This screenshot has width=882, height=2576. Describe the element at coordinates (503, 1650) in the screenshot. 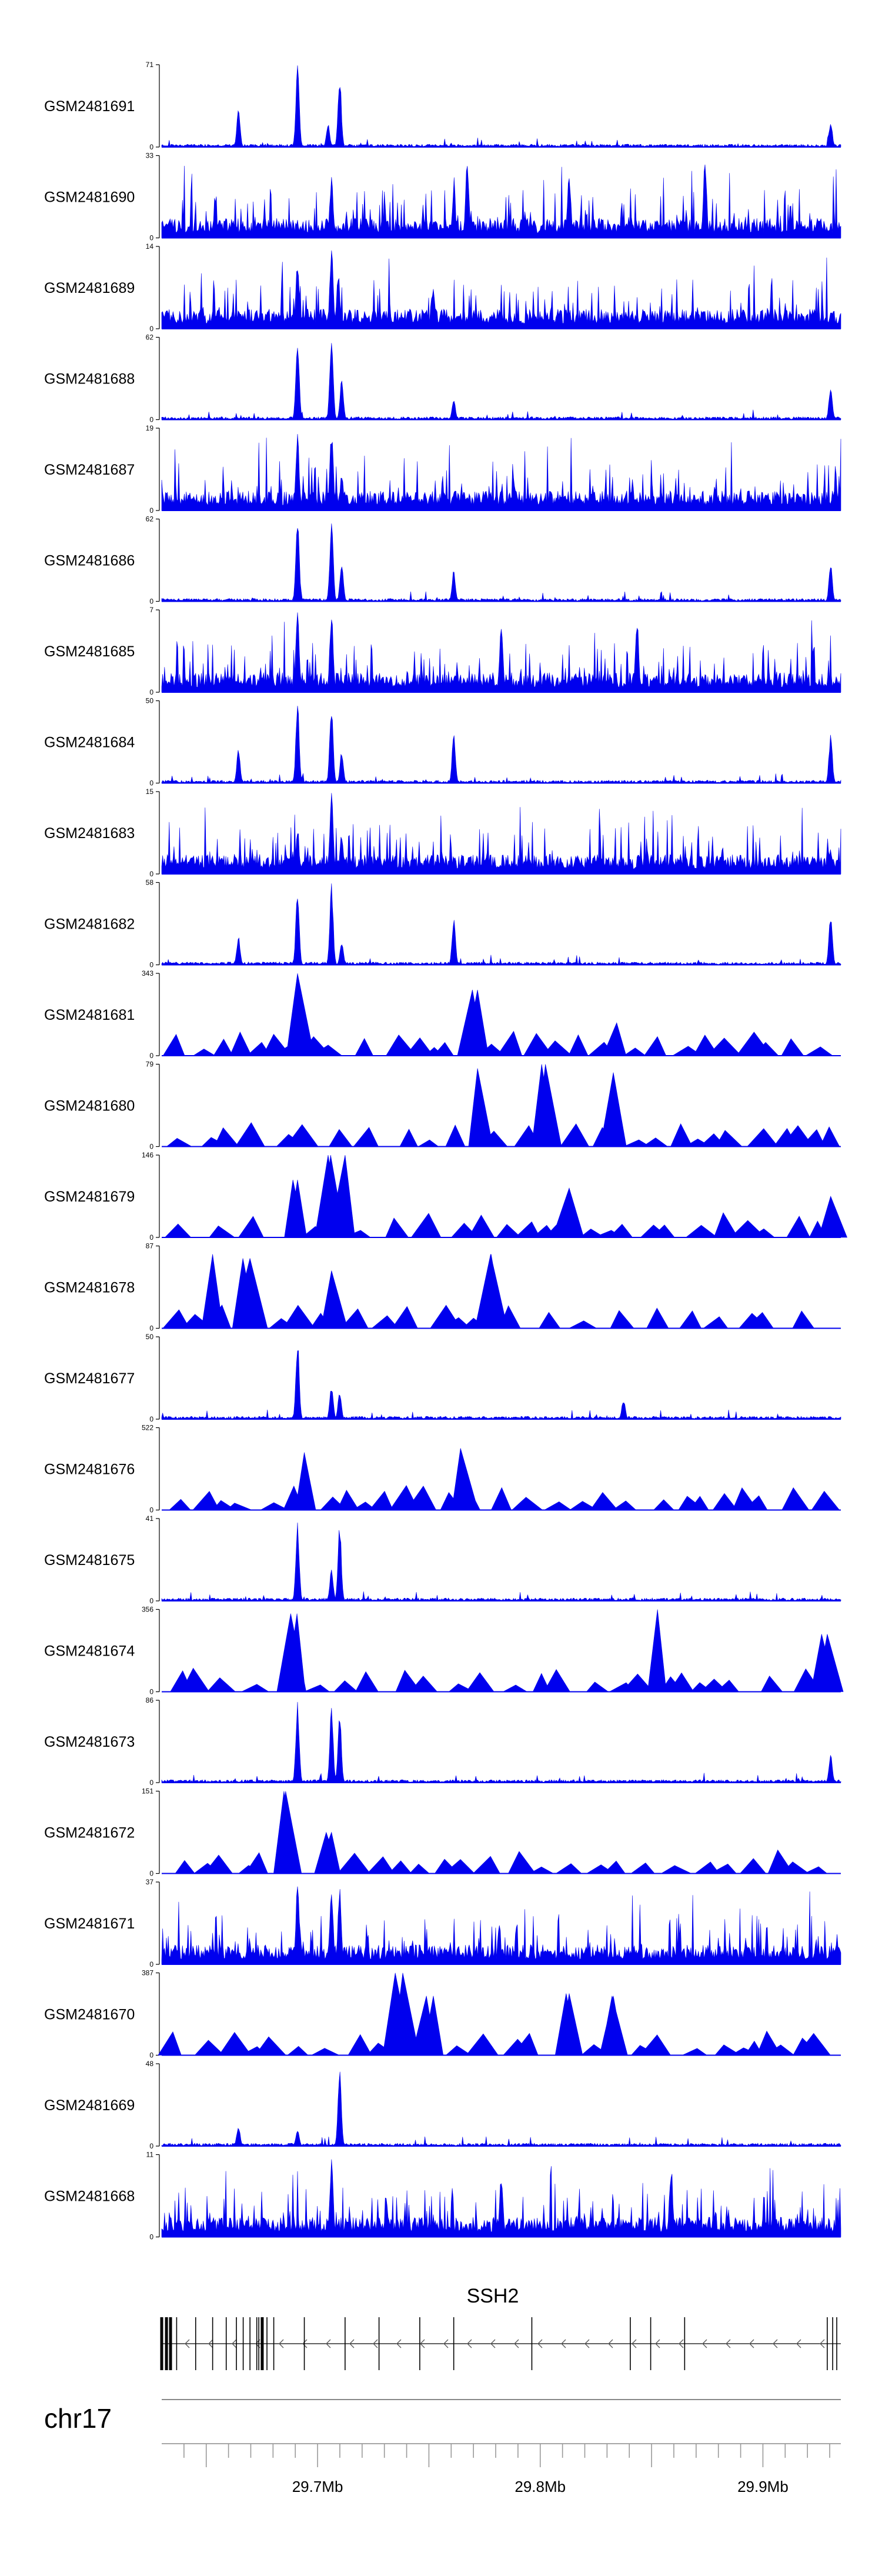

I see `signal-area-GSM2481674` at that location.